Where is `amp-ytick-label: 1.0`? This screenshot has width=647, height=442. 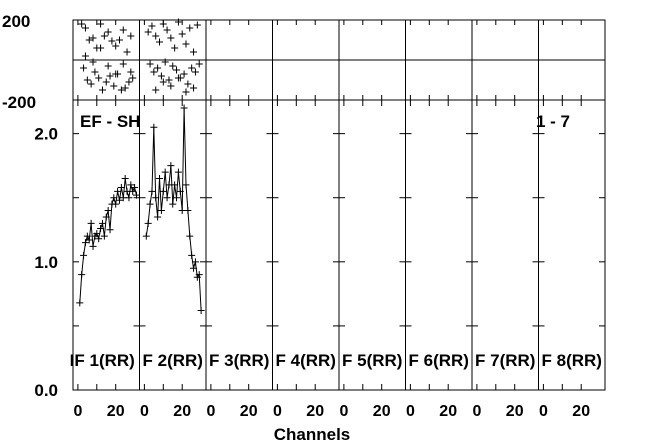 amp-ytick-label: 1.0 is located at coordinates (46, 262).